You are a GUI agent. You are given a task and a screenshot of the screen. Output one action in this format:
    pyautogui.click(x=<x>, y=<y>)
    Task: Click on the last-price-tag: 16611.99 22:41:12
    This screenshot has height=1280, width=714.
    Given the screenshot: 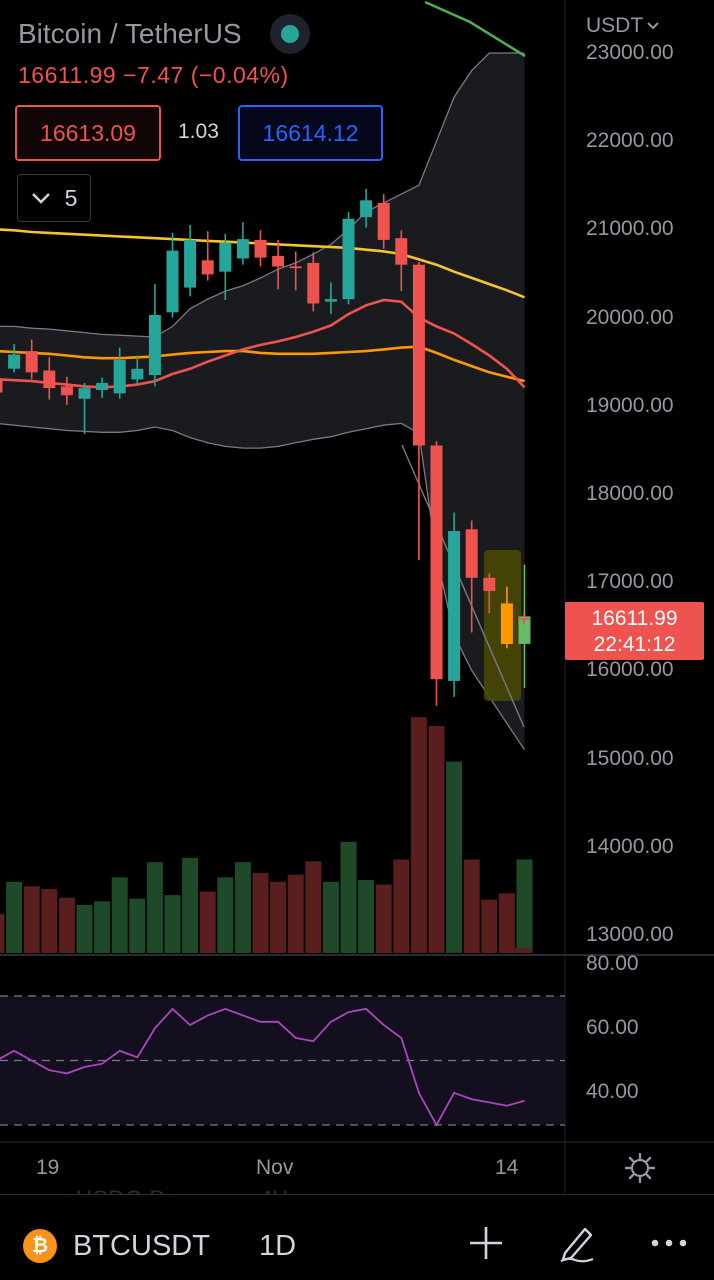 What is the action you would take?
    pyautogui.click(x=634, y=631)
    